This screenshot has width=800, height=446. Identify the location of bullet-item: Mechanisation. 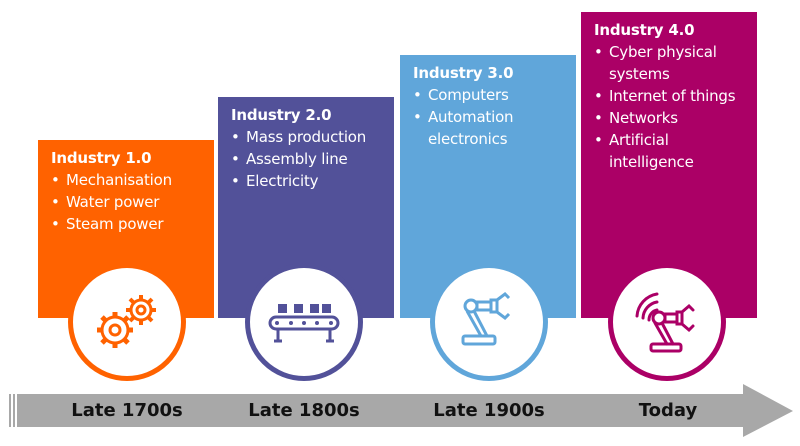
(132, 180).